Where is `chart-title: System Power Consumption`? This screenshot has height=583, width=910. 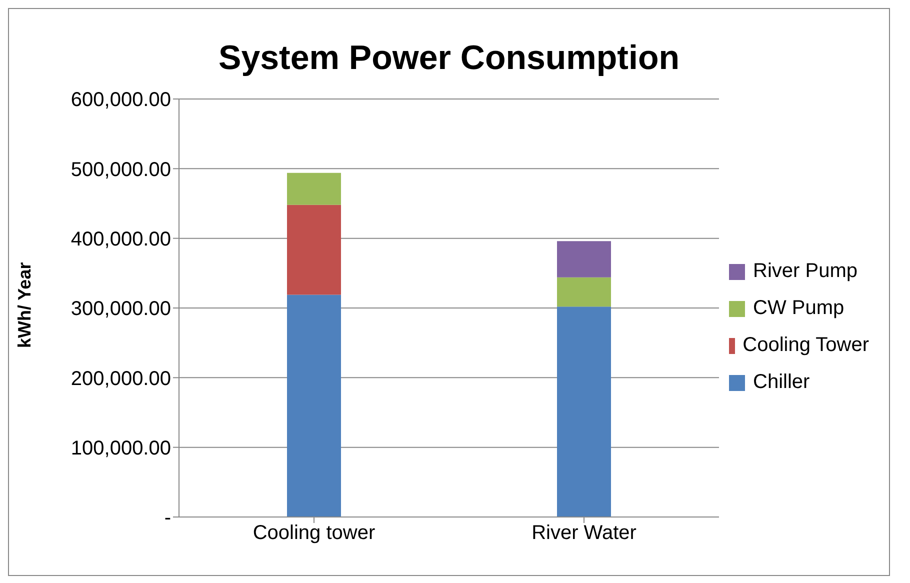 chart-title: System Power Consumption is located at coordinates (449, 59).